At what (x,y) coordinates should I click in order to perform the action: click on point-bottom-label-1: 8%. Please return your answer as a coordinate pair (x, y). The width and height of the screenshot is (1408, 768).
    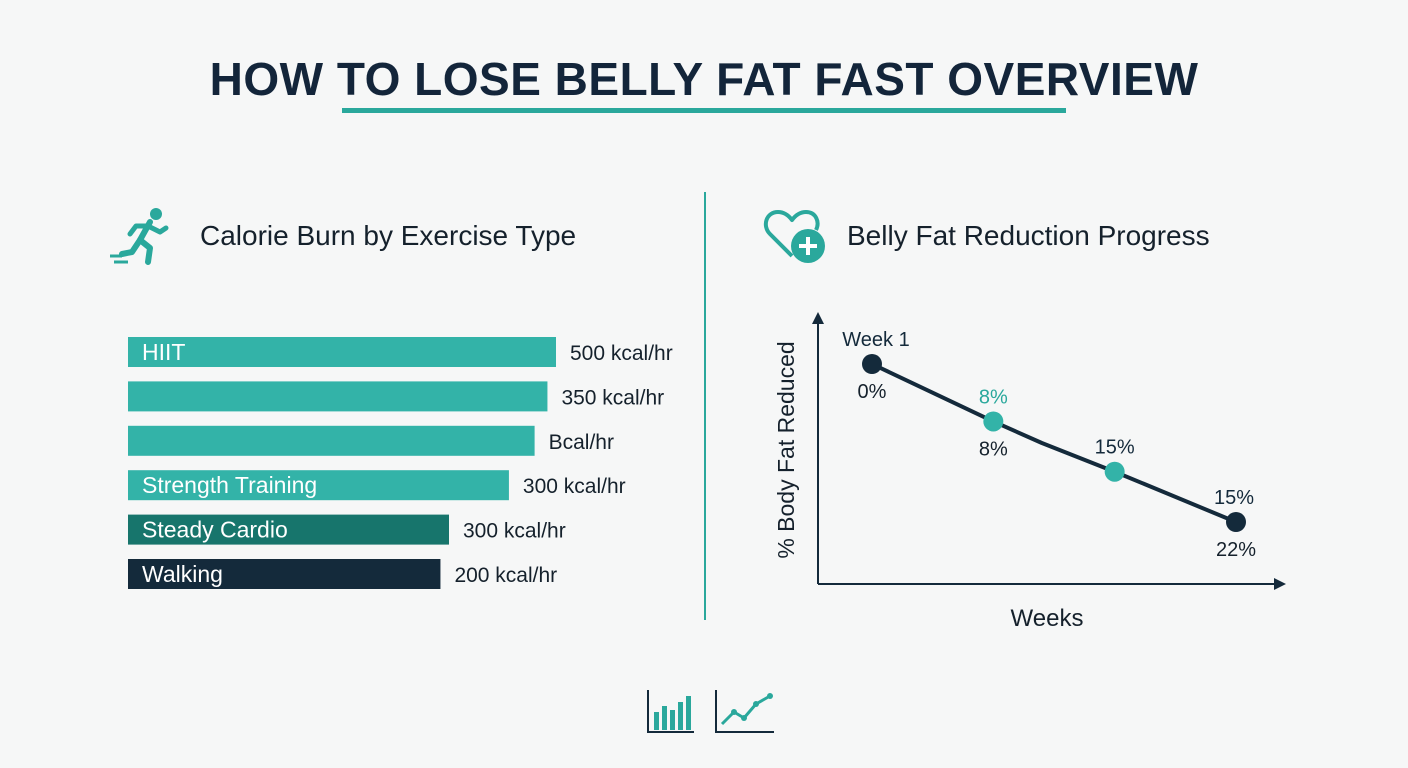
    Looking at the image, I should click on (993, 449).